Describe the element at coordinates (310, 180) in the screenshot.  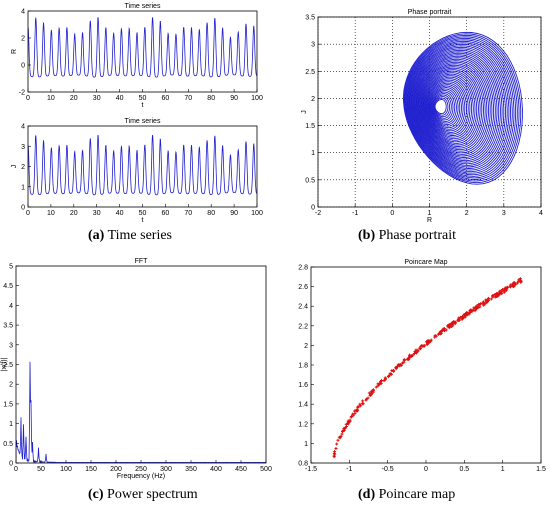
I see `y-tick-label: 0.5` at that location.